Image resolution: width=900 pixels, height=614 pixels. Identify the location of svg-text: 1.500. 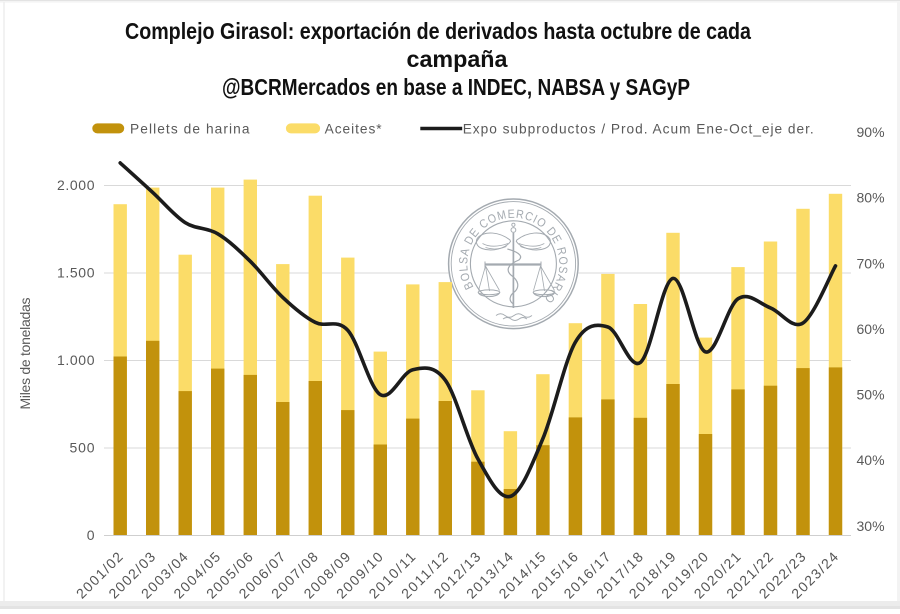
(76, 273).